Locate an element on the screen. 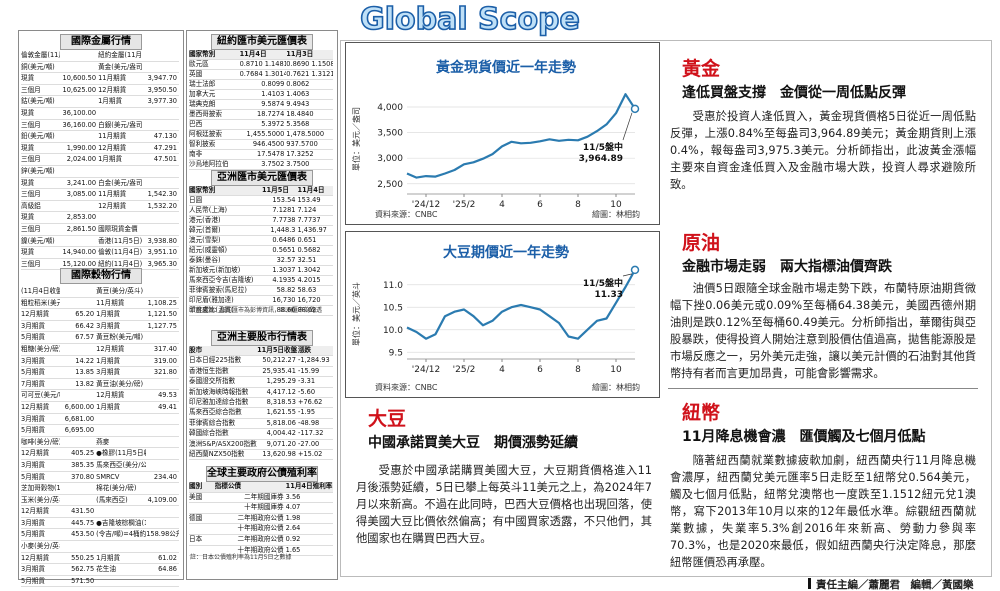 This screenshot has height=591, width=1000. table-cell: 0.6486 is located at coordinates (284, 240).